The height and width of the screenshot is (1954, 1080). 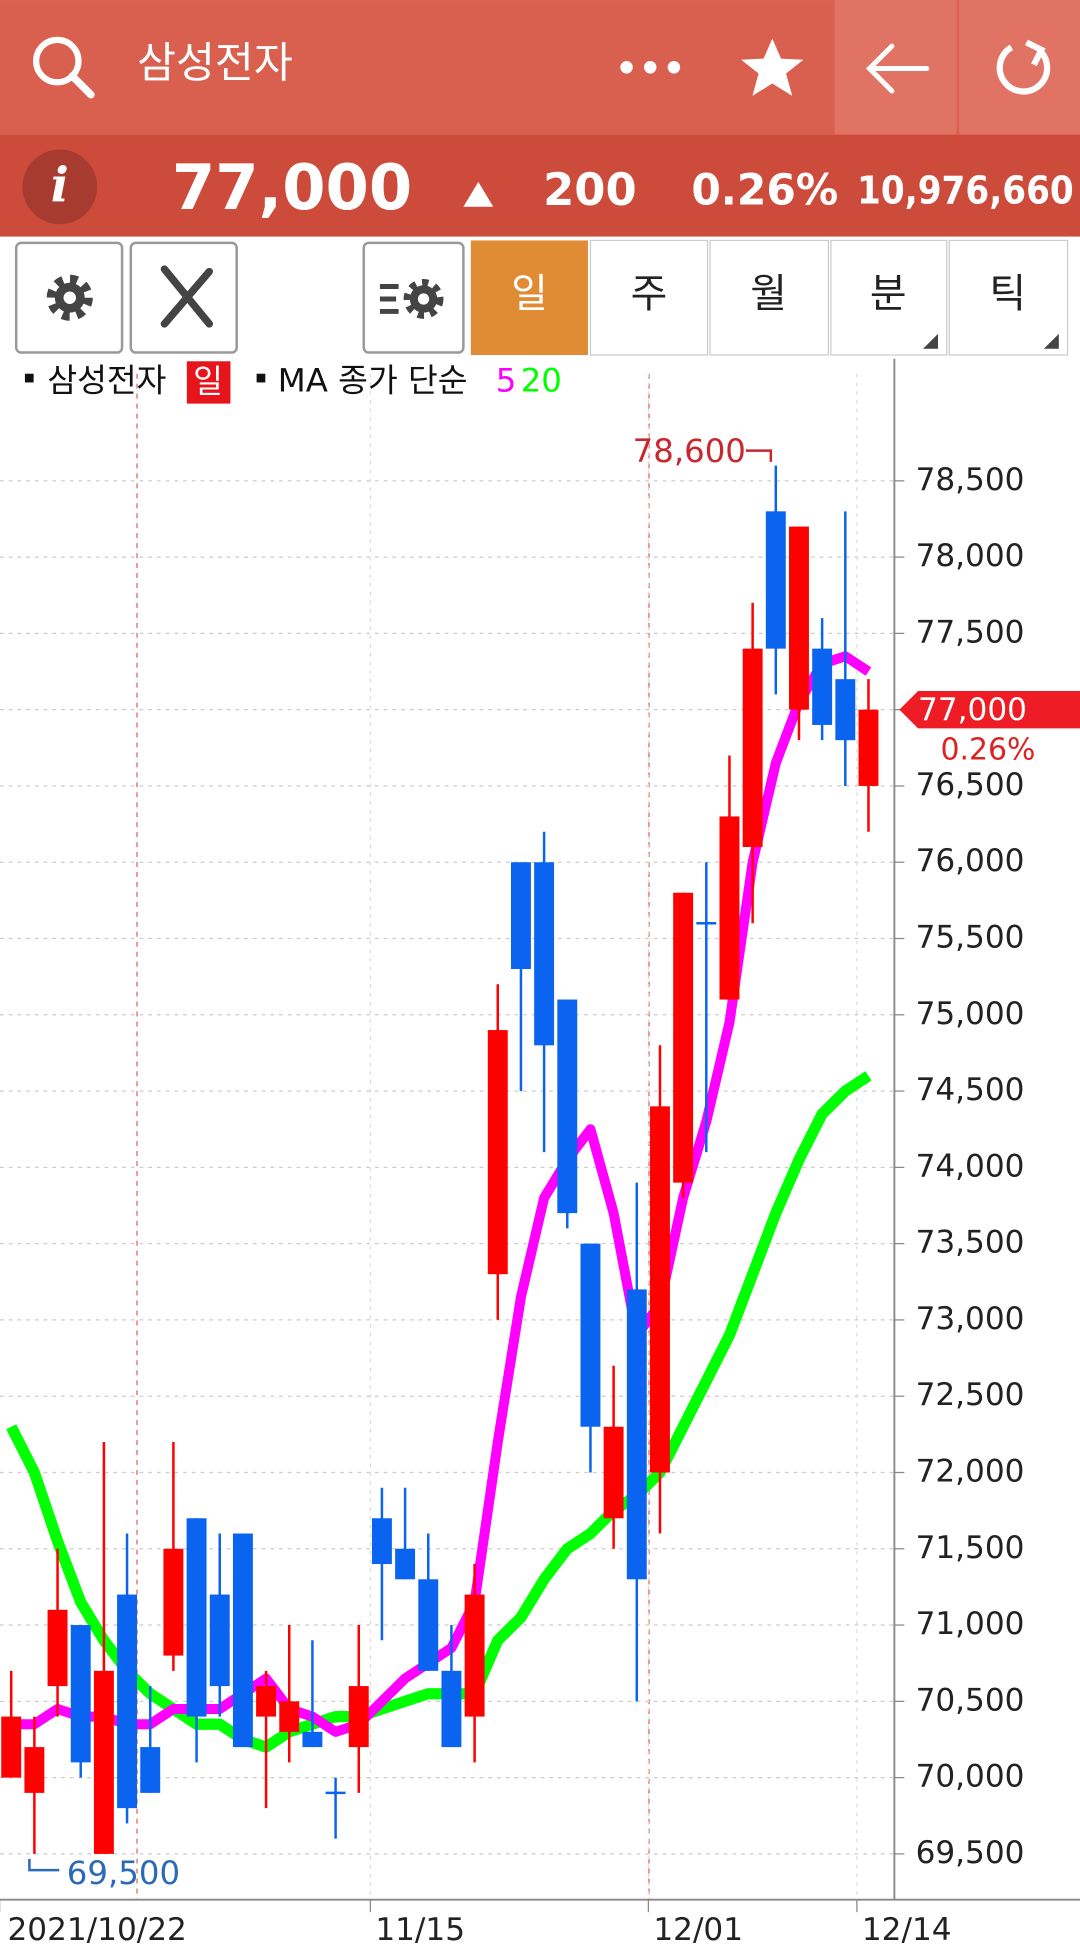 What do you see at coordinates (970, 861) in the screenshot?
I see `y-tick-label: 76,000` at bounding box center [970, 861].